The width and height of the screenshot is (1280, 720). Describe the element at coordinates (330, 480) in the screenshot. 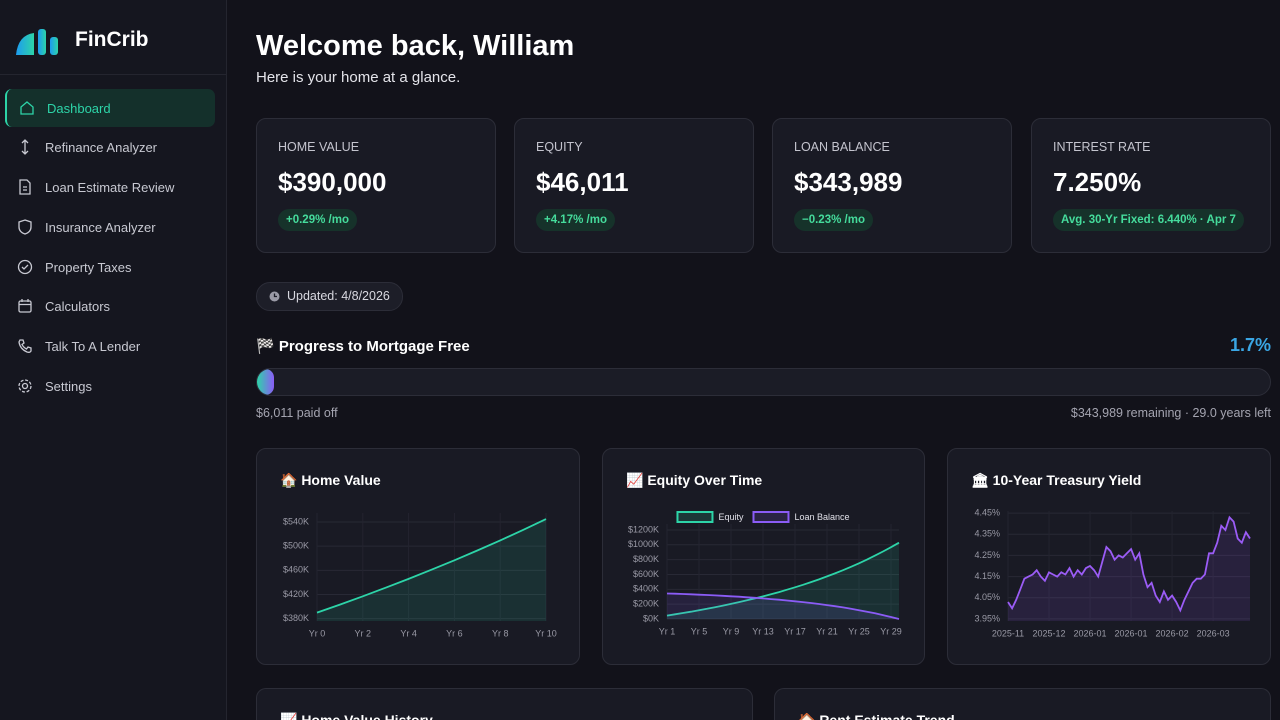

I see `chart-title: 🏠 Home Value` at that location.